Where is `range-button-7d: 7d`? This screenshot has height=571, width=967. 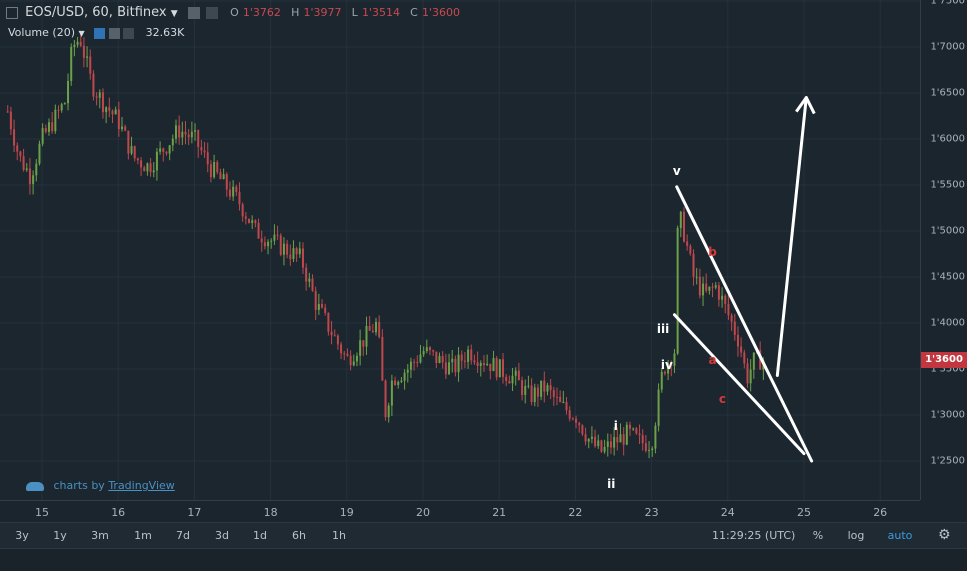 range-button-7d: 7d is located at coordinates (183, 535).